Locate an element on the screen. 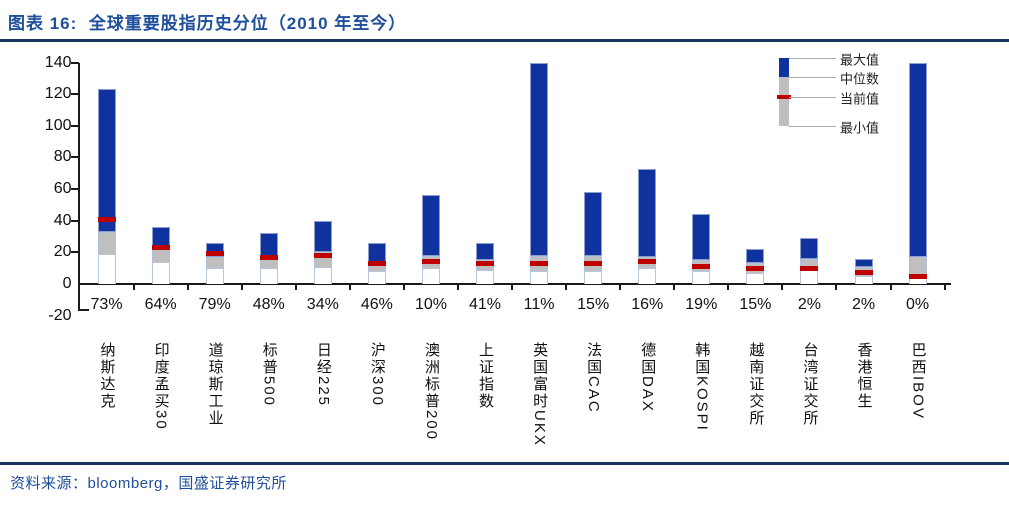 The image size is (1009, 507). x-percentile-label: 79% is located at coordinates (214, 304).